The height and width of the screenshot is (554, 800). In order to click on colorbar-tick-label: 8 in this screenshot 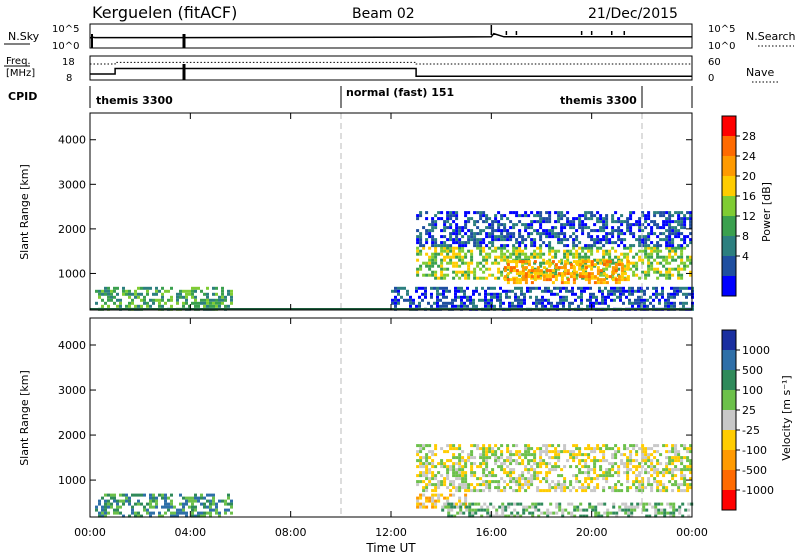, I will do `click(745, 236)`.